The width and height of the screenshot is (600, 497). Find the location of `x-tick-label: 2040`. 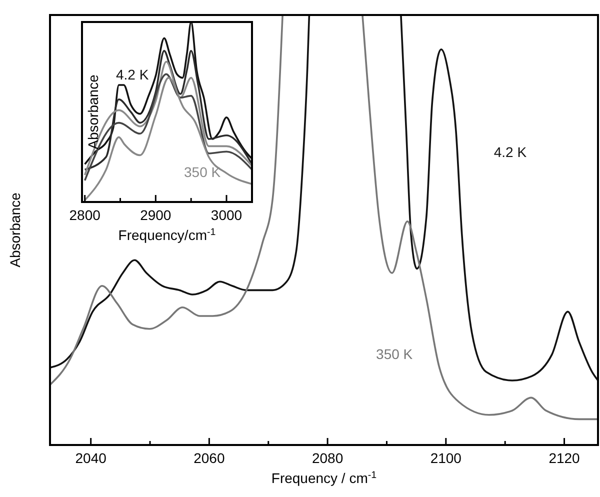

x-tick-label: 2040 is located at coordinates (91, 458).